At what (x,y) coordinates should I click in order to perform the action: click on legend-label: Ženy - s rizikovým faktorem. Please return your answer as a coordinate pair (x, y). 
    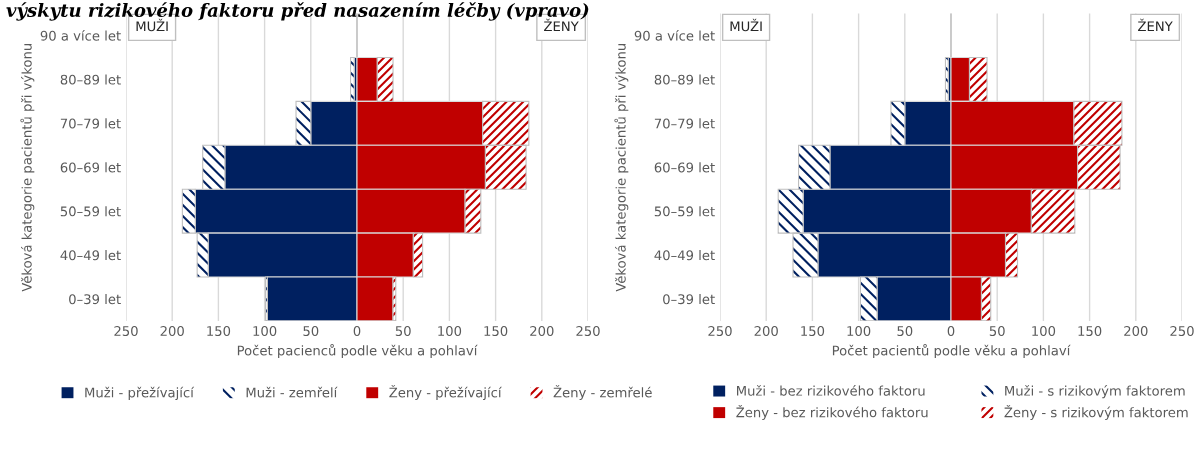
    Looking at the image, I should click on (1096, 412).